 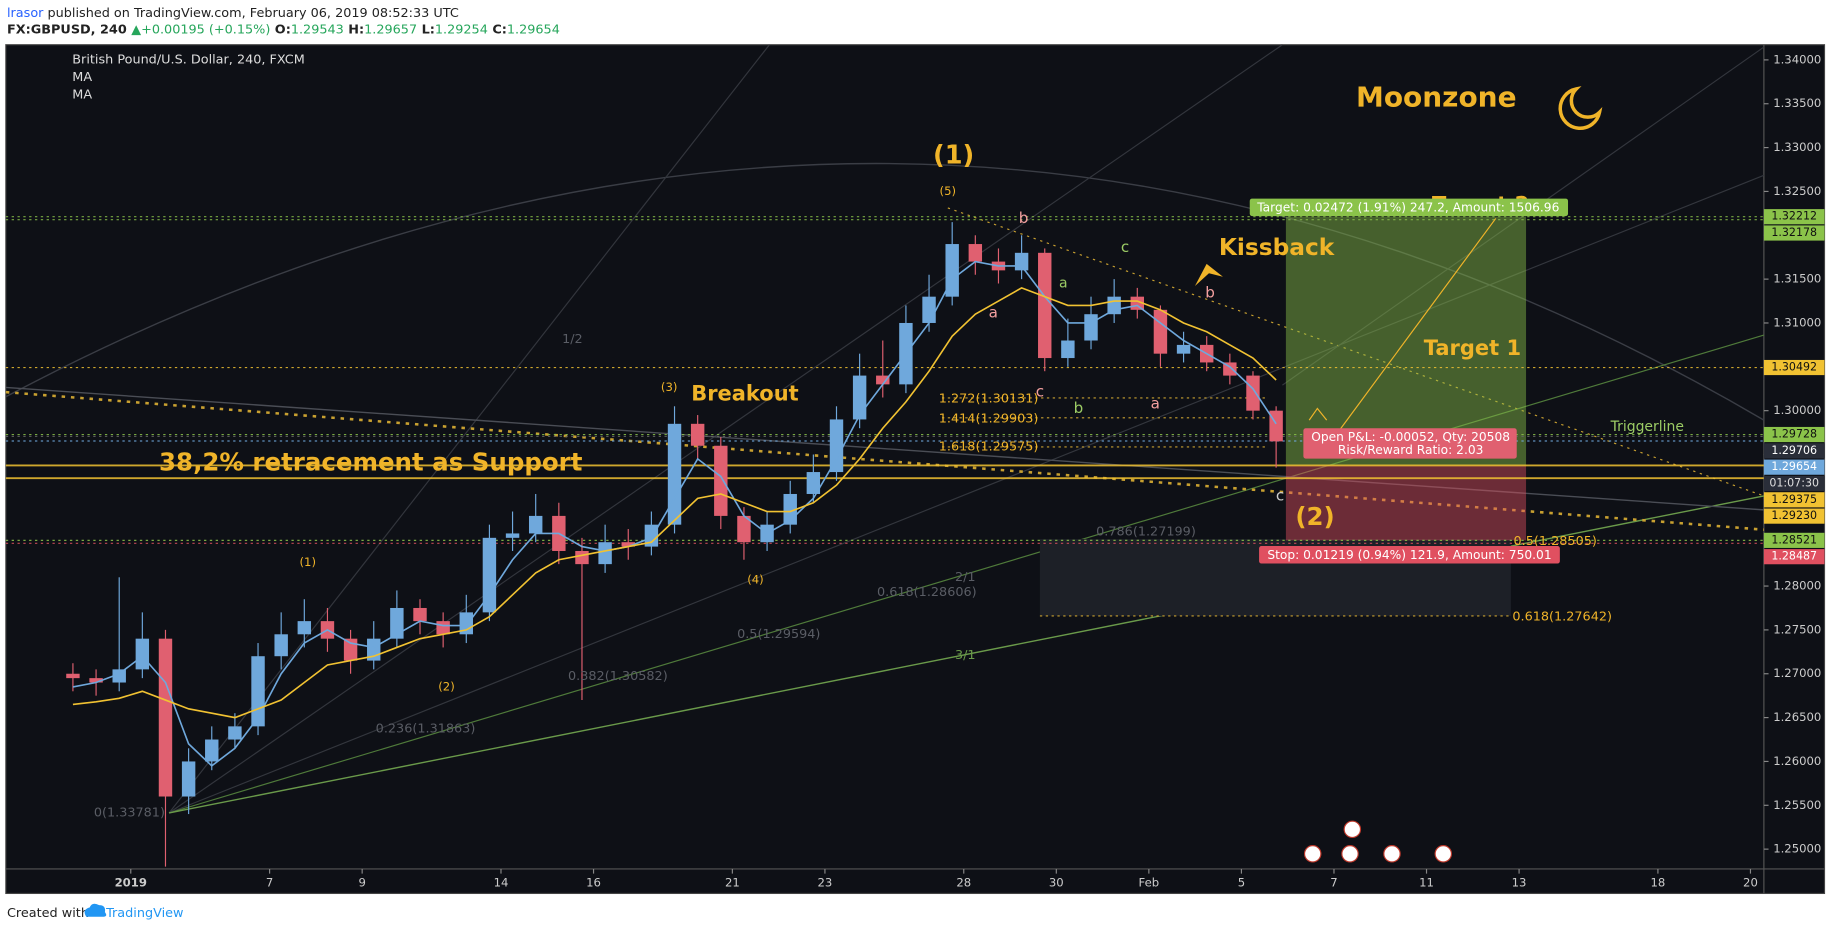 I want to click on ohlc-key: L:, so click(x=428, y=29).